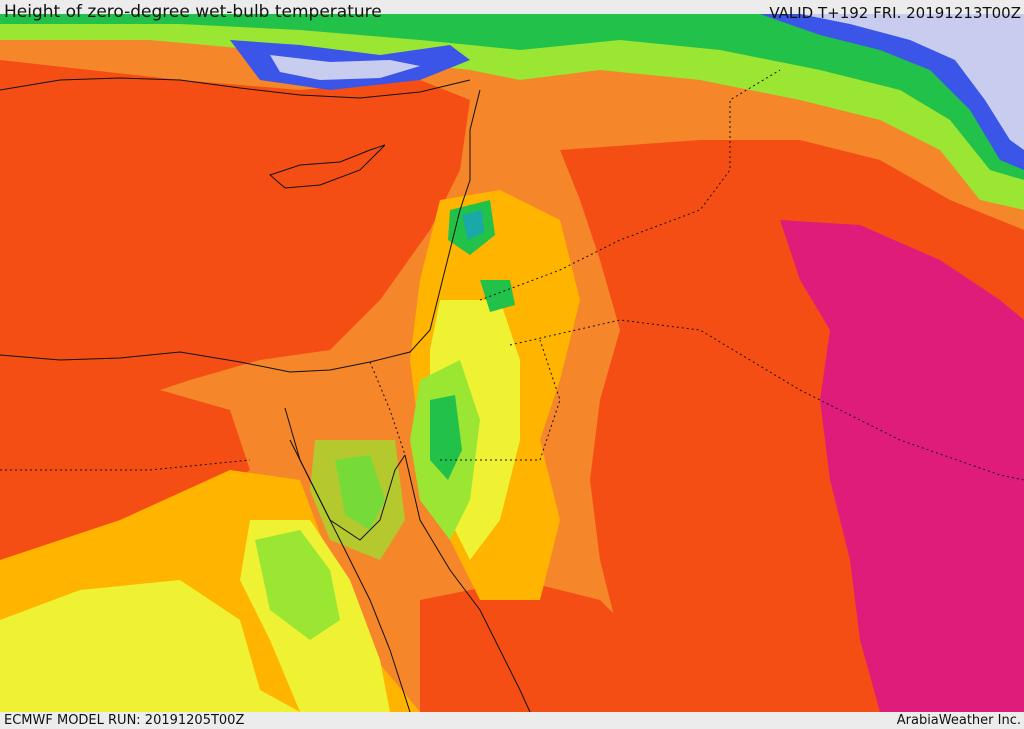 This screenshot has height=729, width=1024. I want to click on field-yellow-egypt, so click(150, 646).